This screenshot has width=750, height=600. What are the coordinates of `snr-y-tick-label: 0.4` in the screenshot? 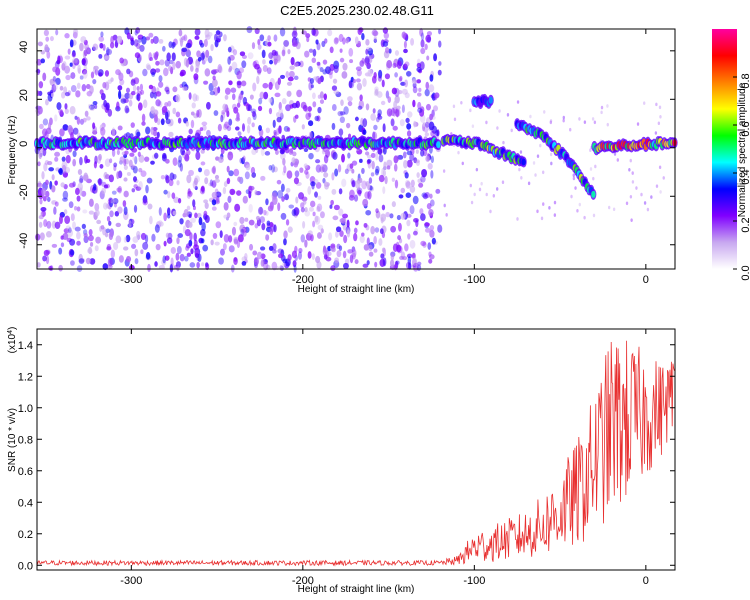 It's located at (25, 503).